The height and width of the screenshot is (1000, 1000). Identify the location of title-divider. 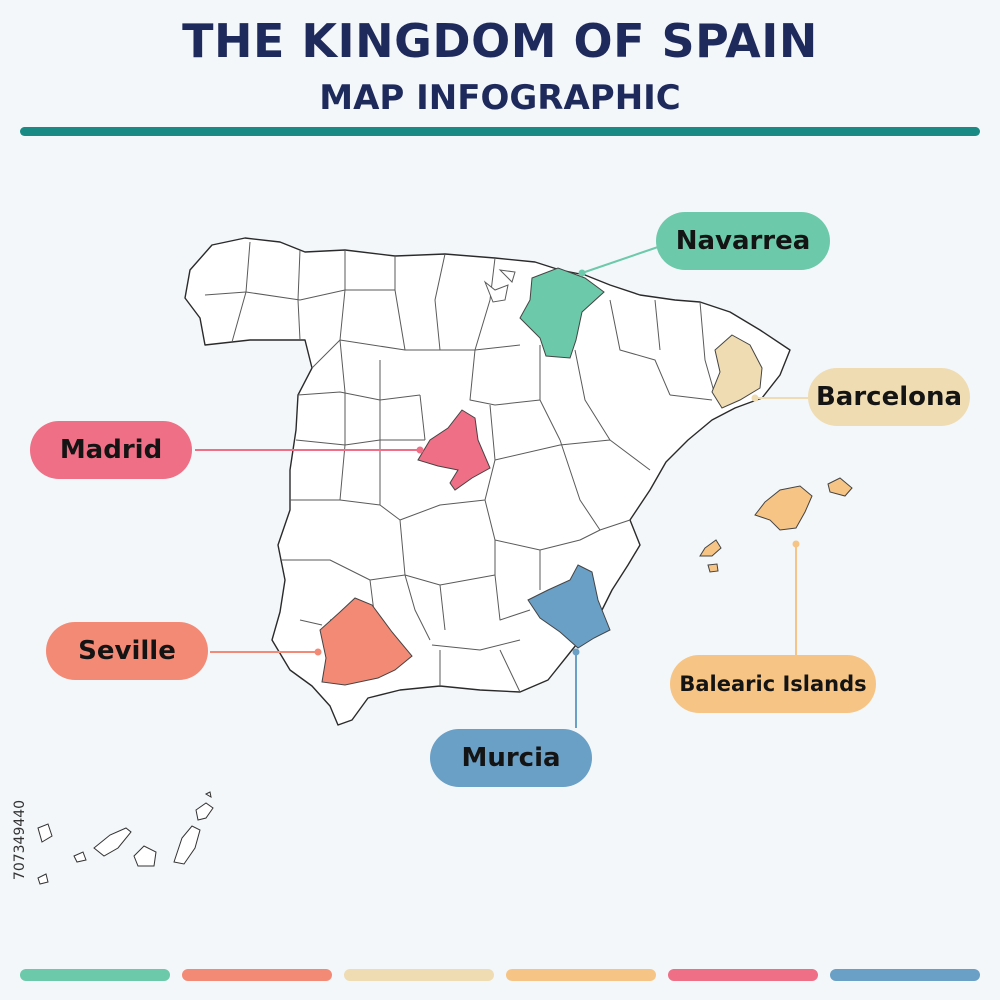
(500, 131).